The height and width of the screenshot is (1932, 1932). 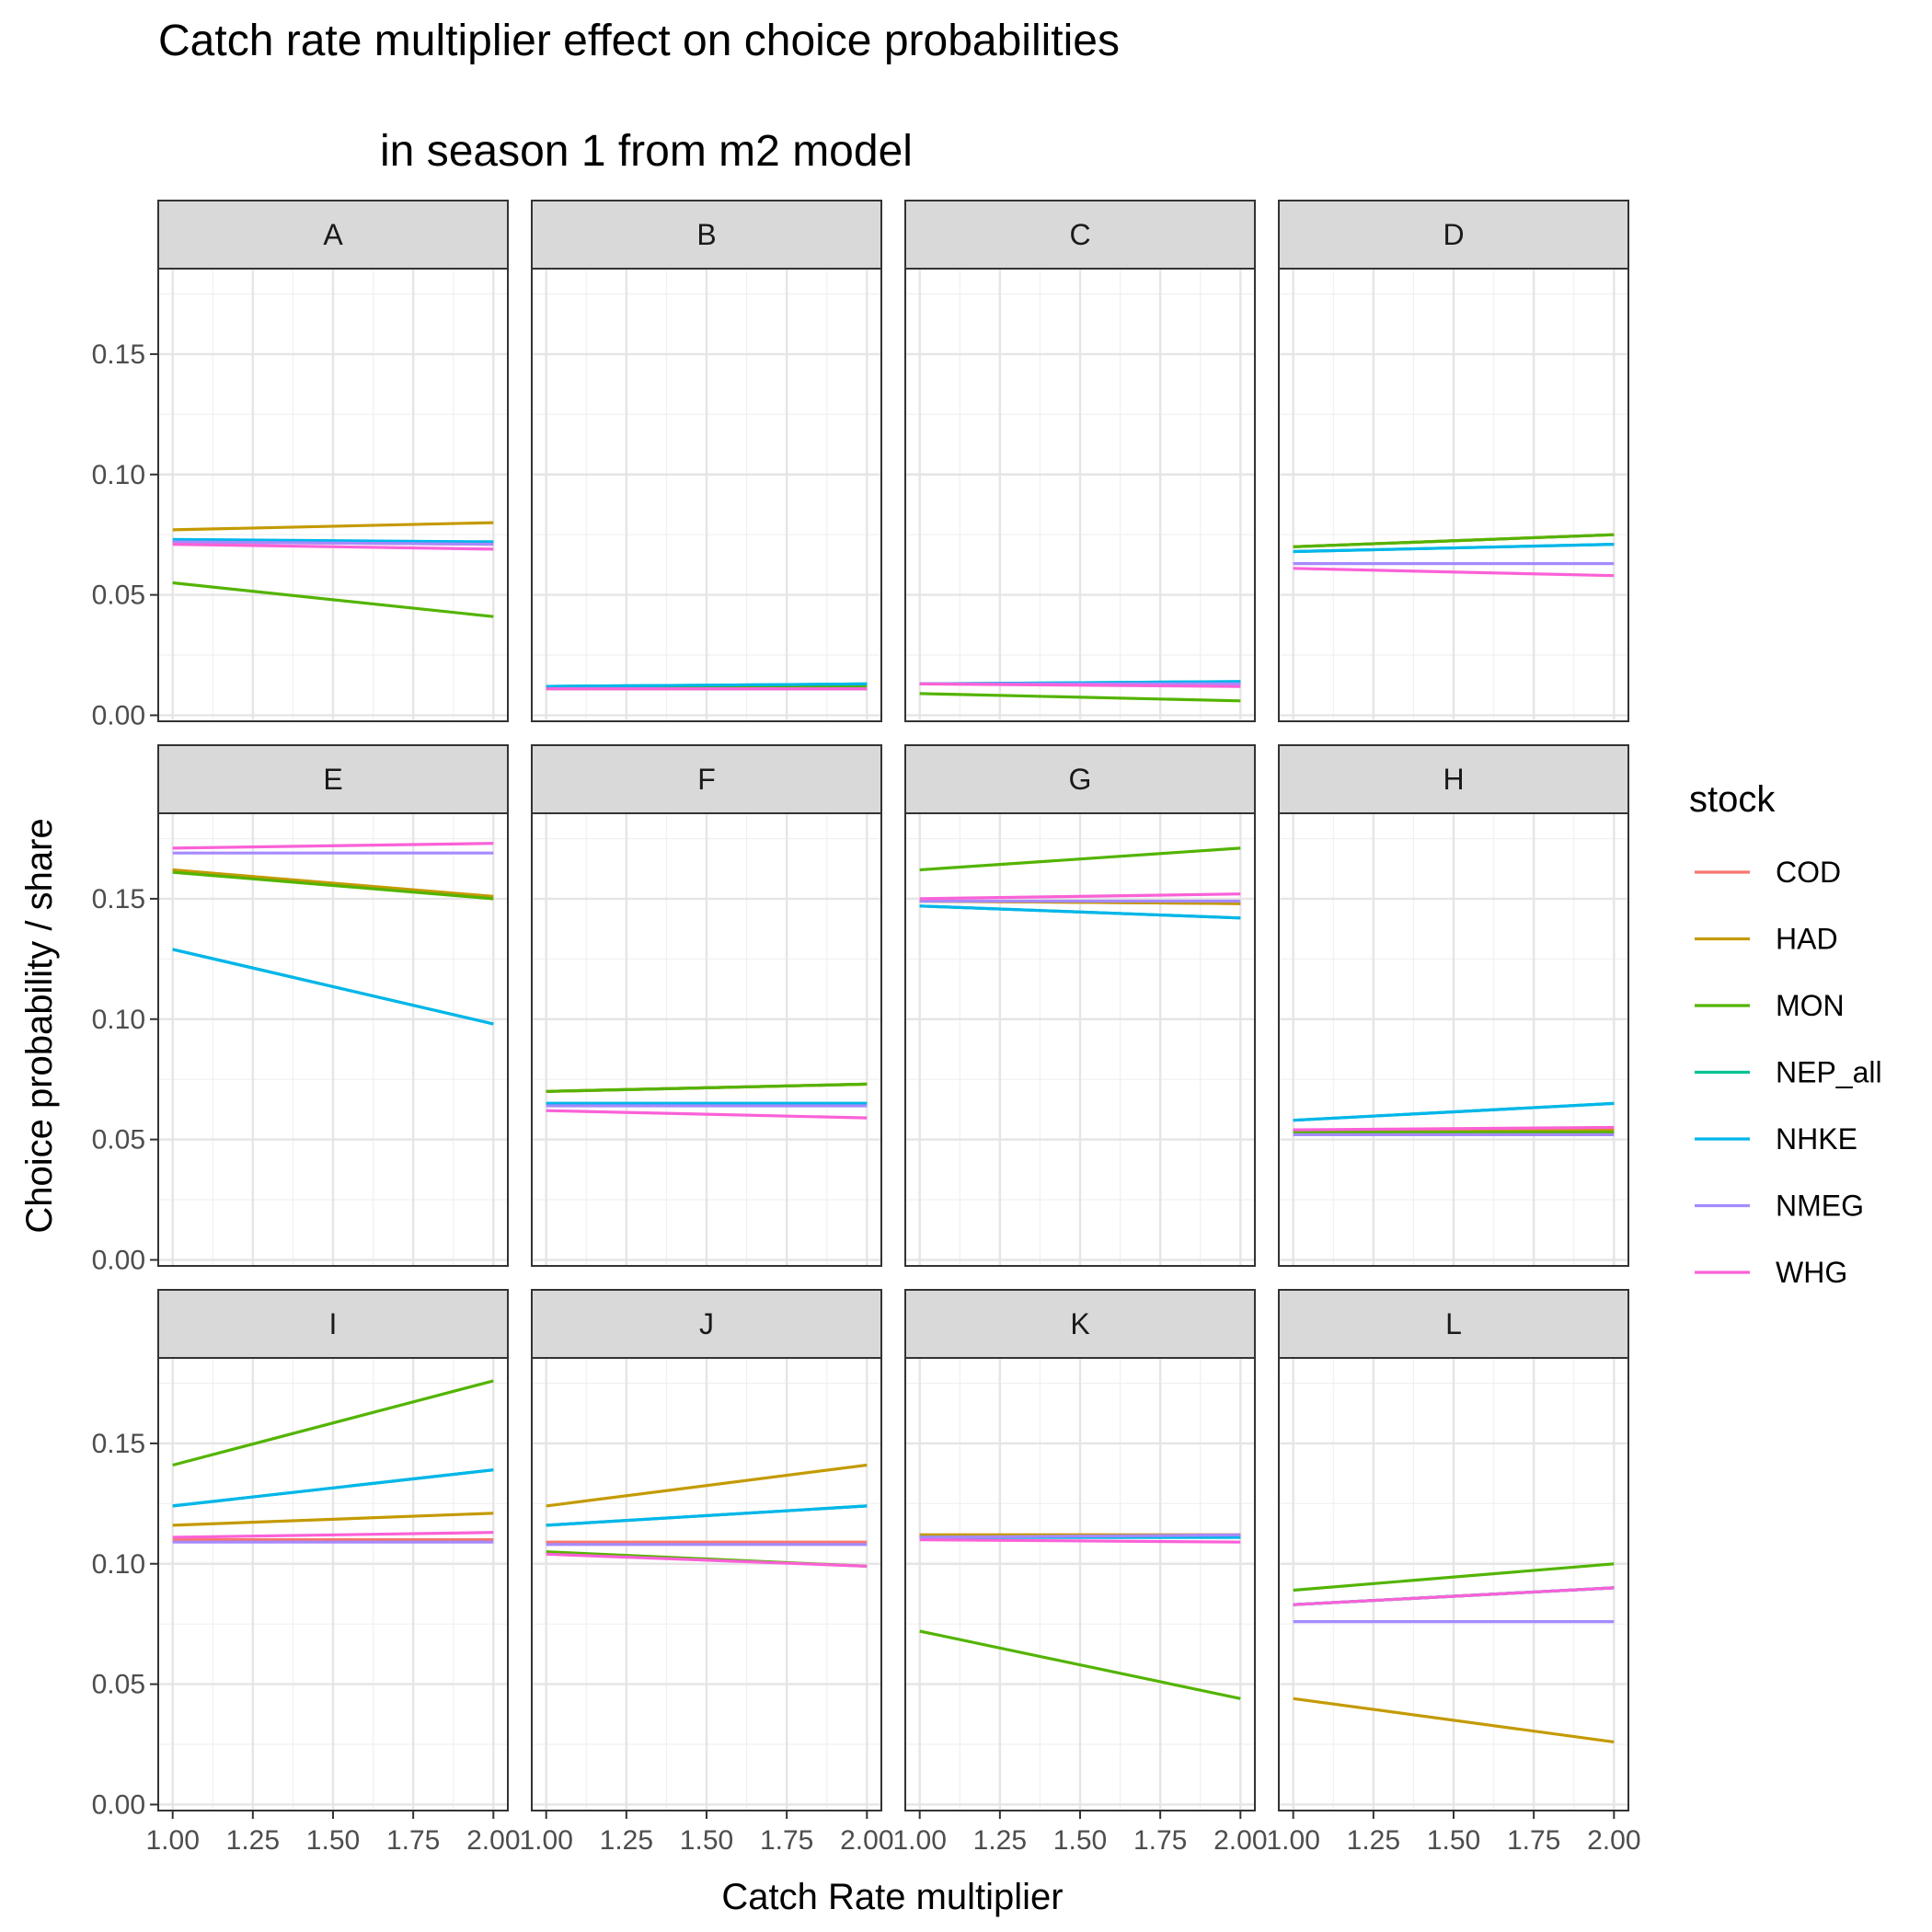 I want to click on x-axis-title: Catch Rate multiplier, so click(x=892, y=1897).